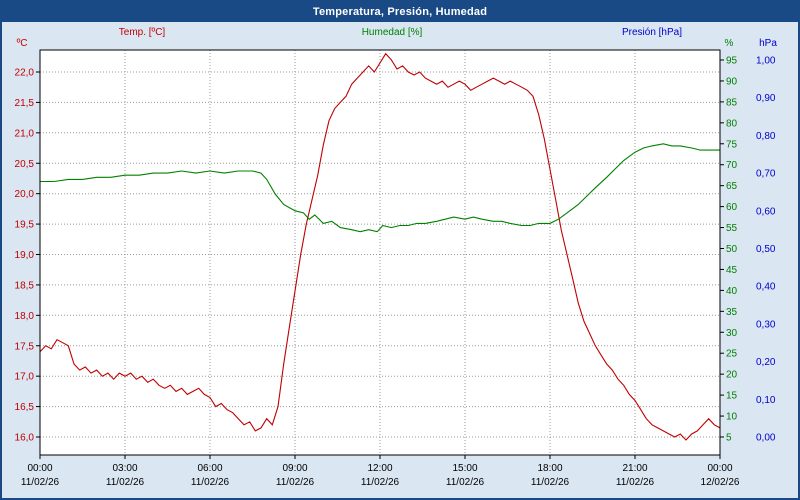 The image size is (800, 500). Describe the element at coordinates (732, 312) in the screenshot. I see `svg-text: 35` at that location.